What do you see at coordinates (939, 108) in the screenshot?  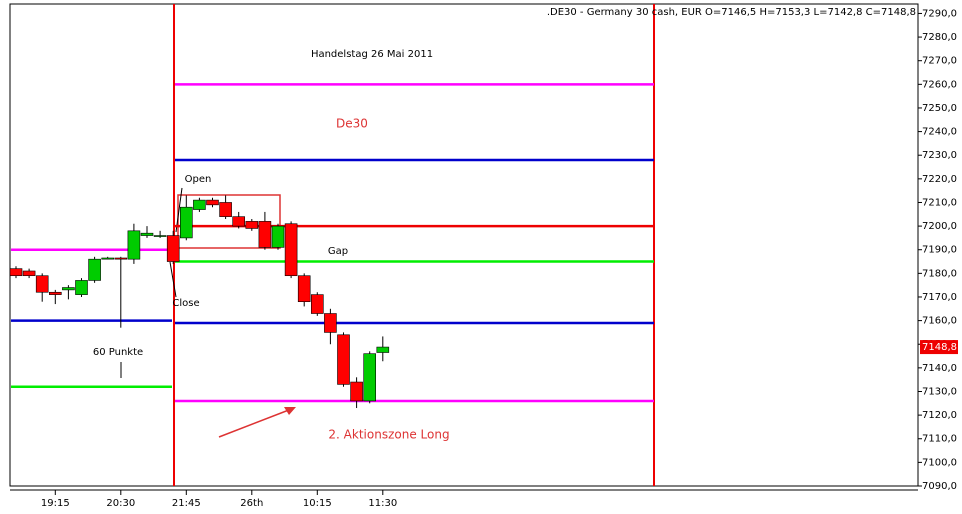 I see `y-tick-label: 7250,0` at bounding box center [939, 108].